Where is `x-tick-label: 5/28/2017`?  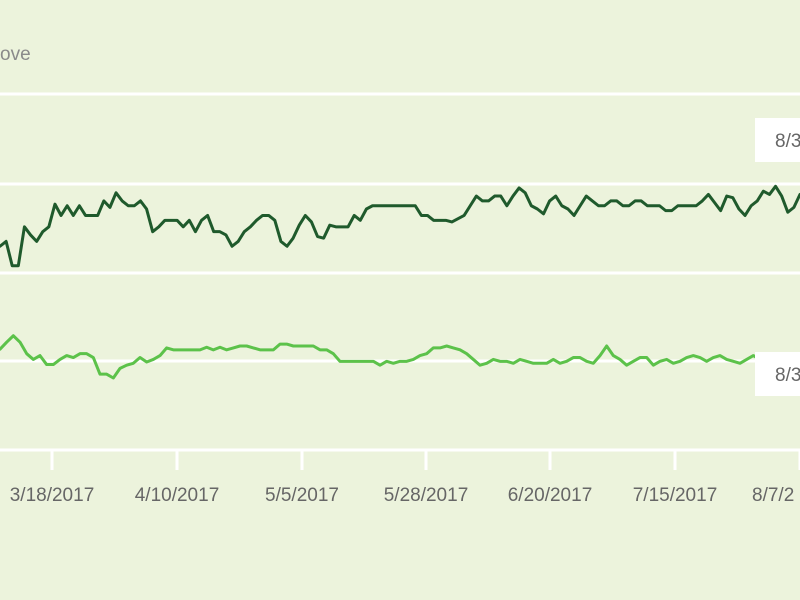 x-tick-label: 5/28/2017 is located at coordinates (426, 495).